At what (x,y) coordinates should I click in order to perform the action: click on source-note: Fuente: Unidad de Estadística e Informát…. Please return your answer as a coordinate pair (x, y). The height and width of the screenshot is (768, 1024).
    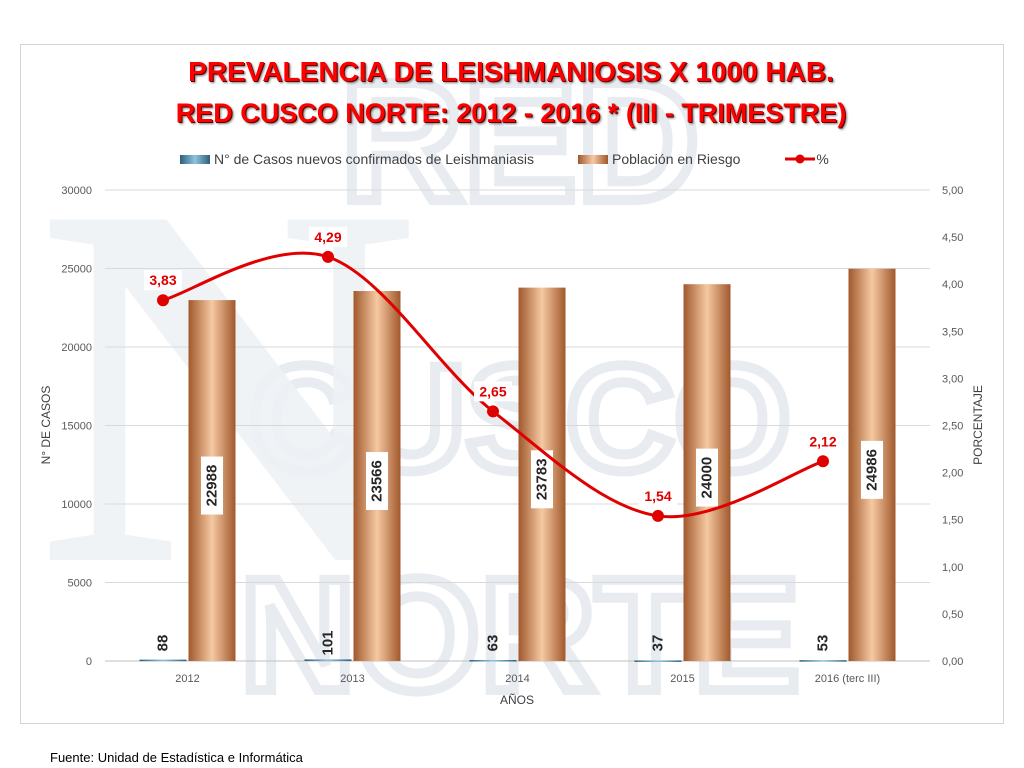
    Looking at the image, I should click on (176, 757).